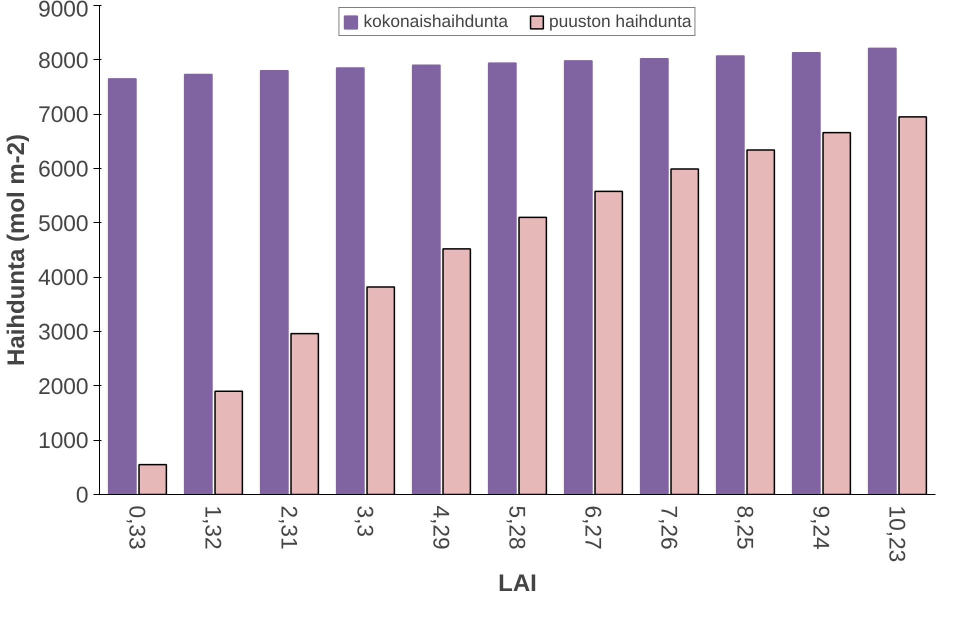 The height and width of the screenshot is (625, 963). Describe the element at coordinates (16, 250) in the screenshot. I see `y-axis-title: Haihdunta (mol m-2)` at that location.